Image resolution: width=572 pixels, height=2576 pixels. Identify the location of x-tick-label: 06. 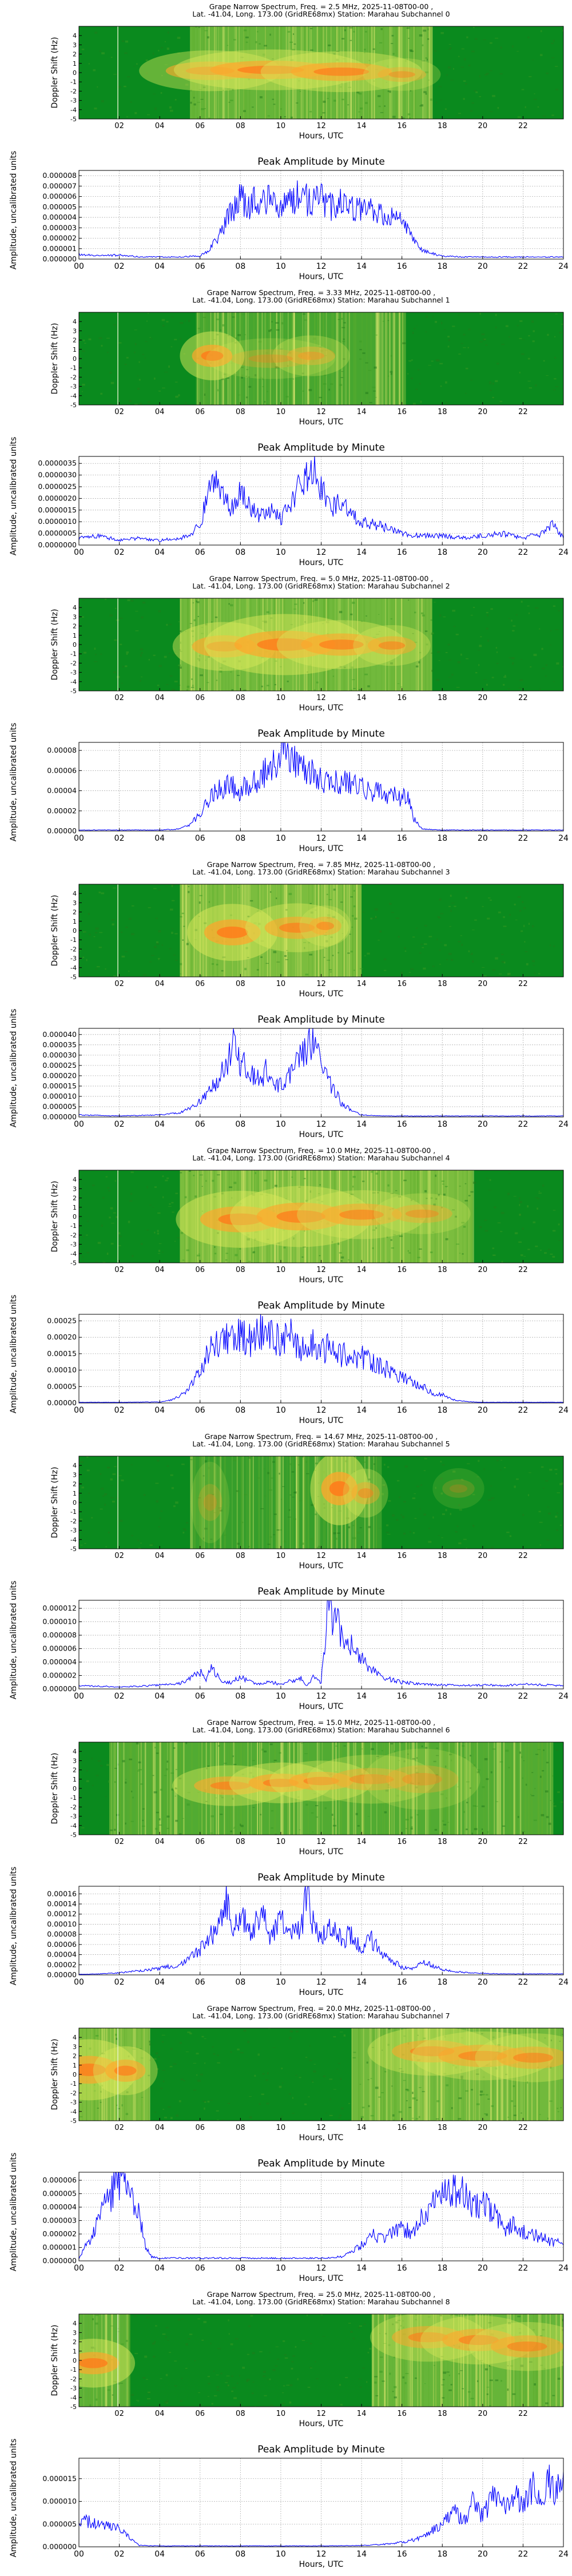
(200, 1410).